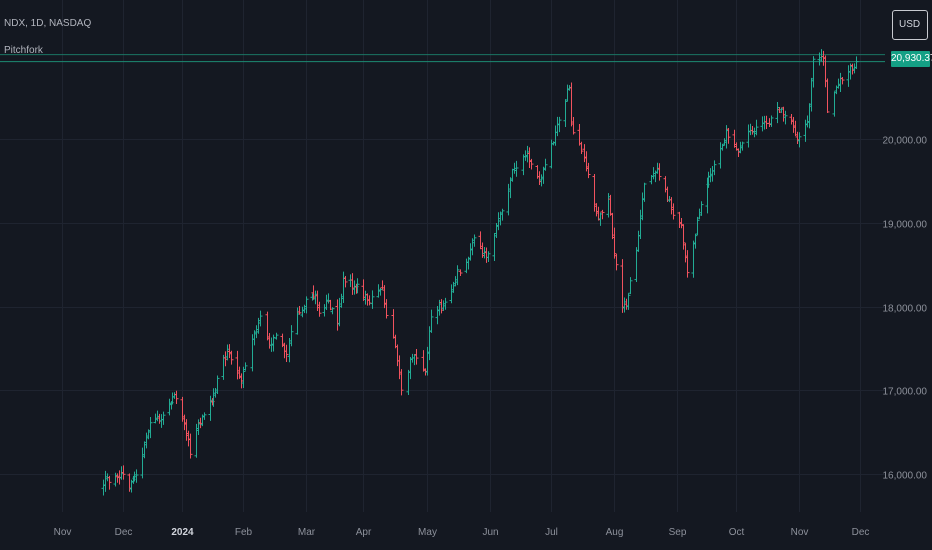 This screenshot has width=932, height=550. What do you see at coordinates (911, 59) in the screenshot?
I see `last-price-tag: 20,930.37` at bounding box center [911, 59].